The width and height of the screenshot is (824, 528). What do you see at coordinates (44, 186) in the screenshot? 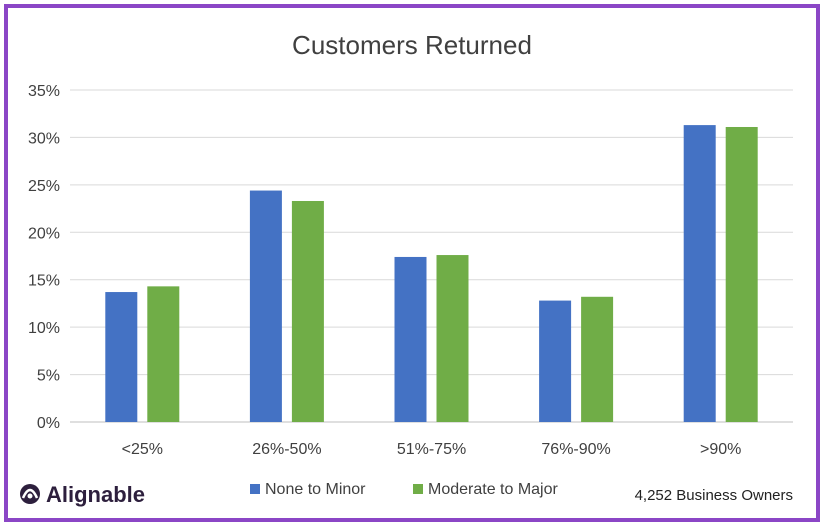
I see `y-tick-label: 25%` at bounding box center [44, 186].